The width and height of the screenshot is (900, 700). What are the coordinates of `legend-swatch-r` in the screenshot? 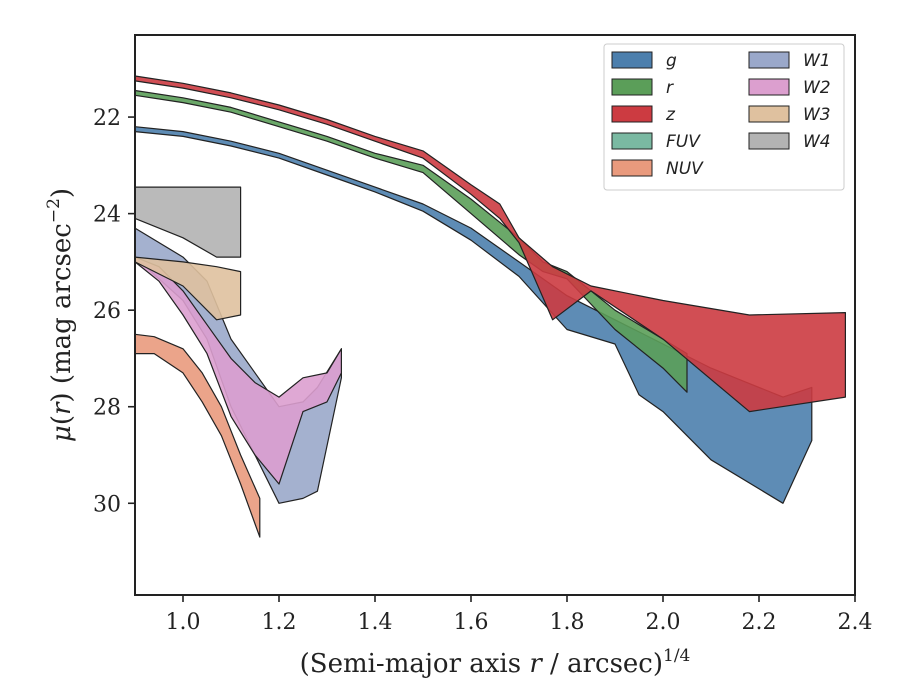 It's located at (632, 87).